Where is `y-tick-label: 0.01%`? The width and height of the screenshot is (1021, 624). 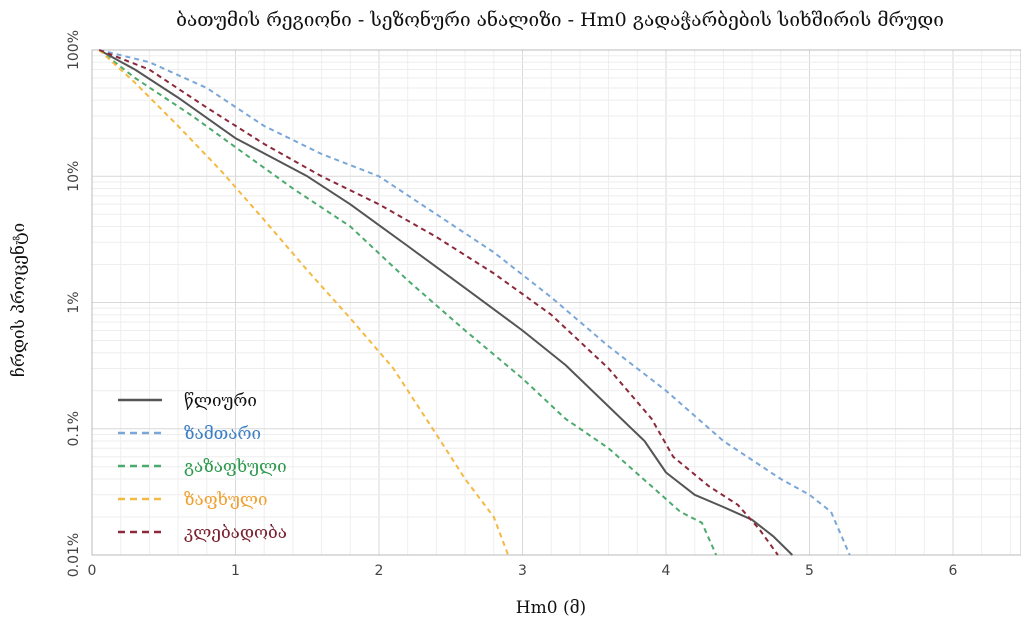
y-tick-label: 0.01% is located at coordinates (74, 555).